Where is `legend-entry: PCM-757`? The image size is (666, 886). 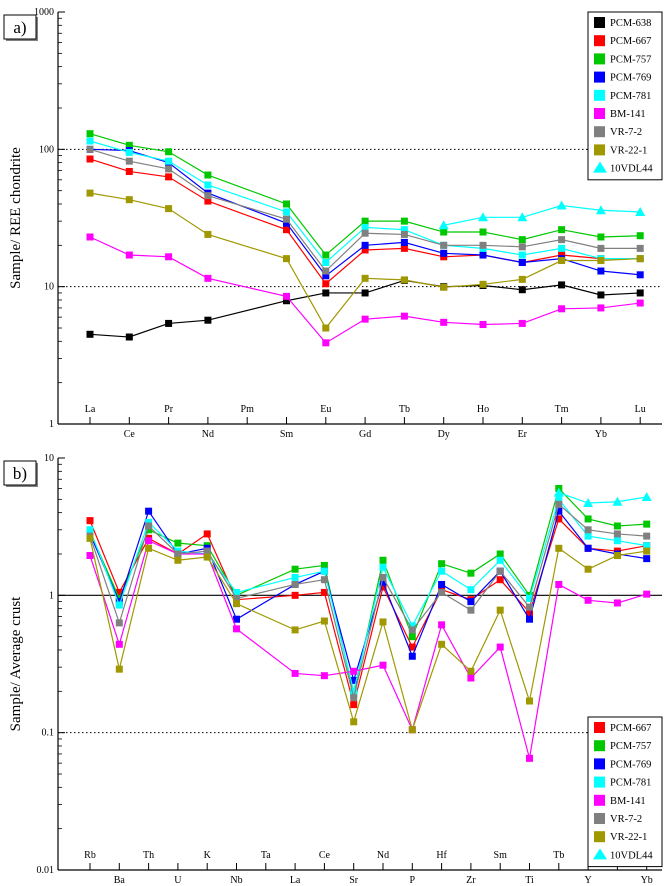 legend-entry: PCM-757 is located at coordinates (630, 59).